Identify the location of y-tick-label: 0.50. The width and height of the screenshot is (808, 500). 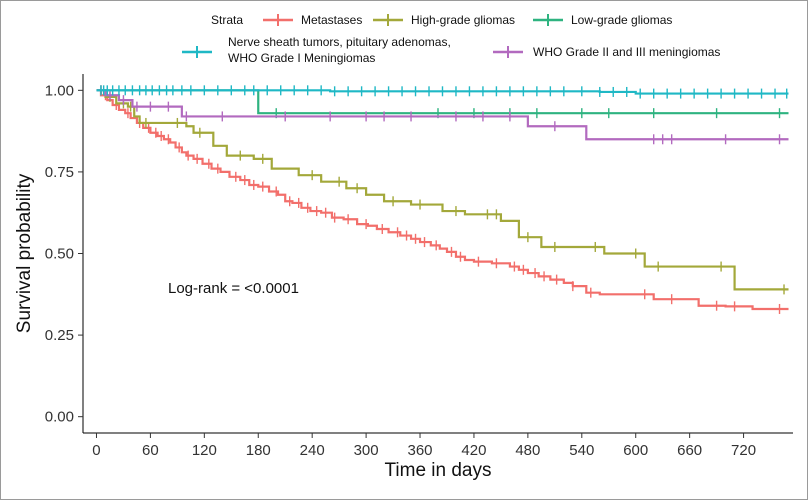
(59, 254).